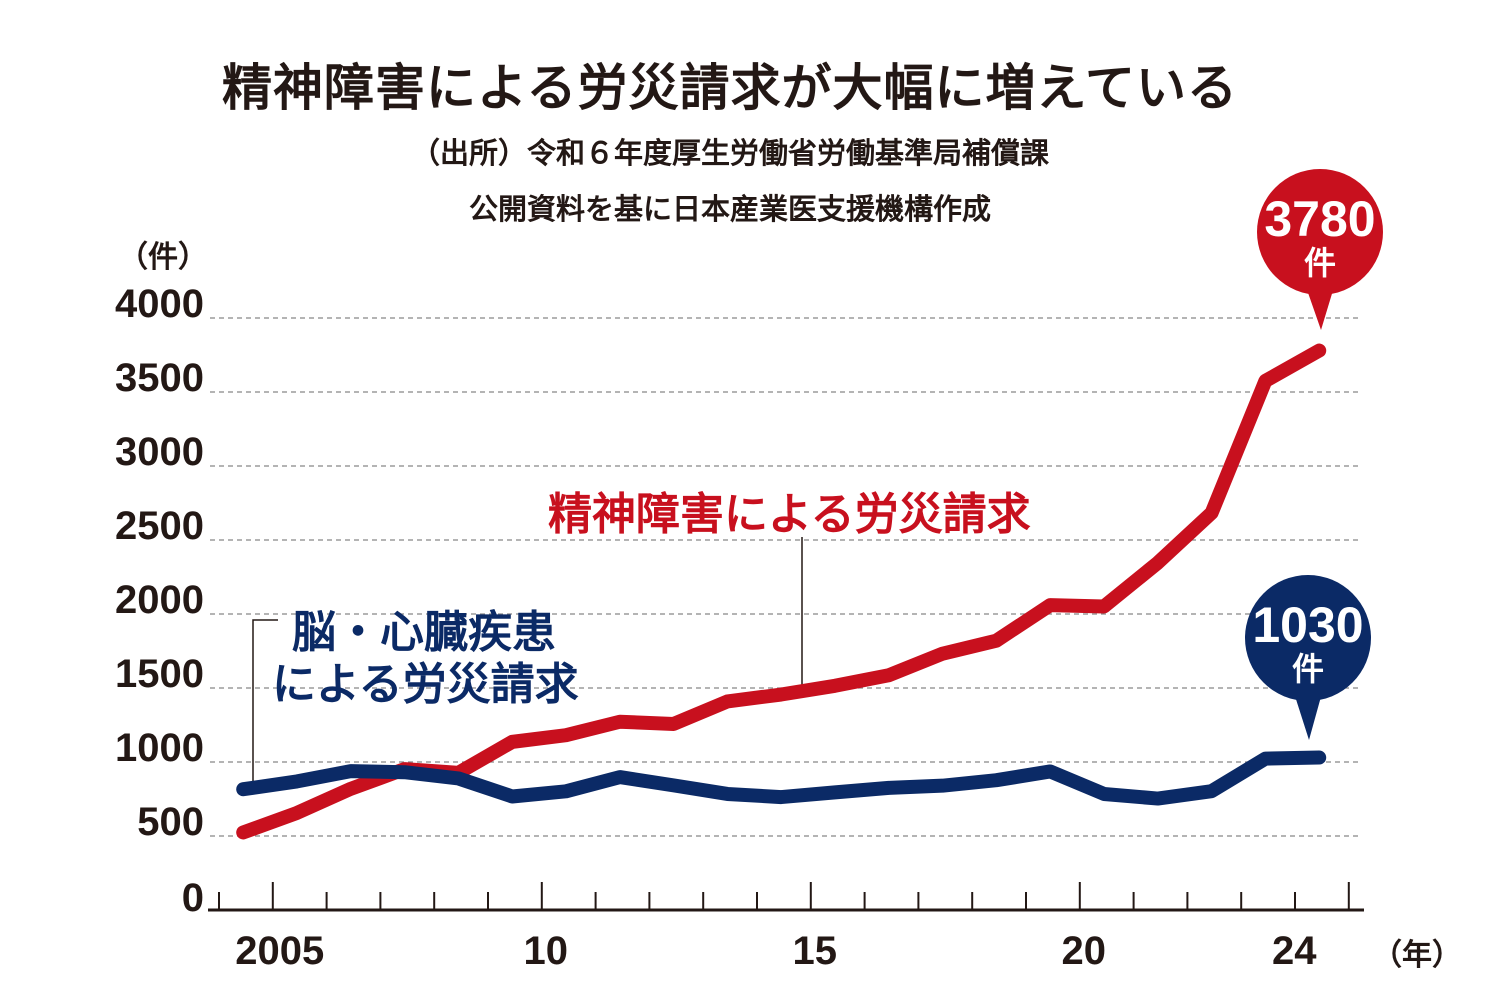  I want to click on chart-title: 精神障害による労災請求が大幅に増えている, so click(730, 88).